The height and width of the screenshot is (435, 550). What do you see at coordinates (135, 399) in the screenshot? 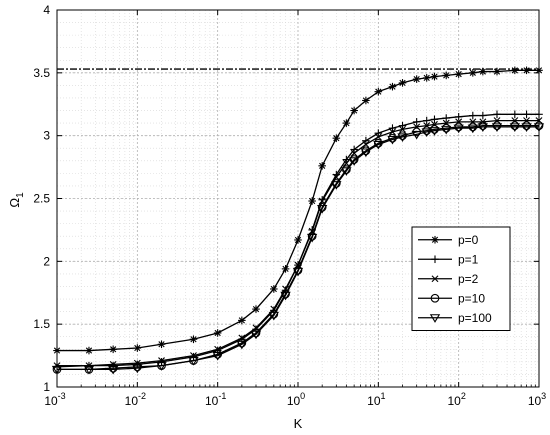
I see `x-tick-label: 10⁻²` at bounding box center [135, 399].